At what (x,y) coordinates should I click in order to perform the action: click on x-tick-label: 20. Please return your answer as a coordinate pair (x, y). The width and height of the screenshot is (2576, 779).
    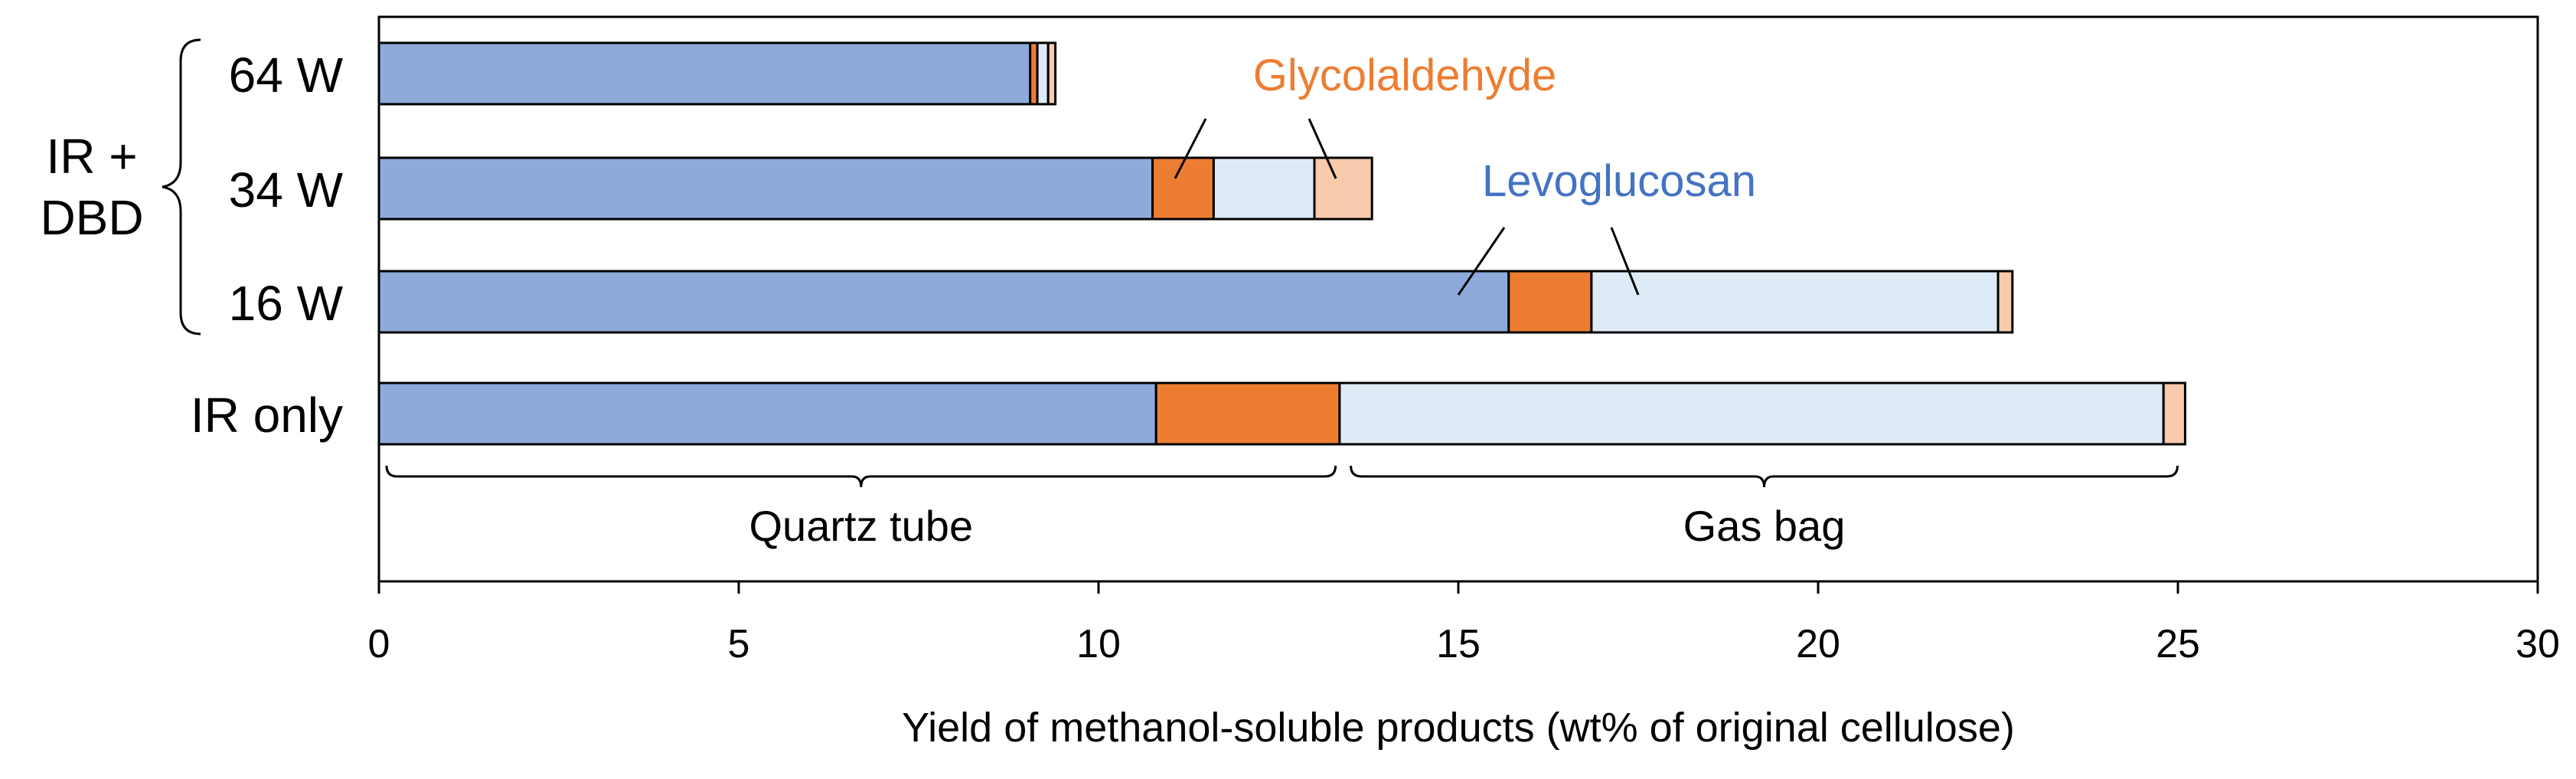
    Looking at the image, I should click on (1818, 644).